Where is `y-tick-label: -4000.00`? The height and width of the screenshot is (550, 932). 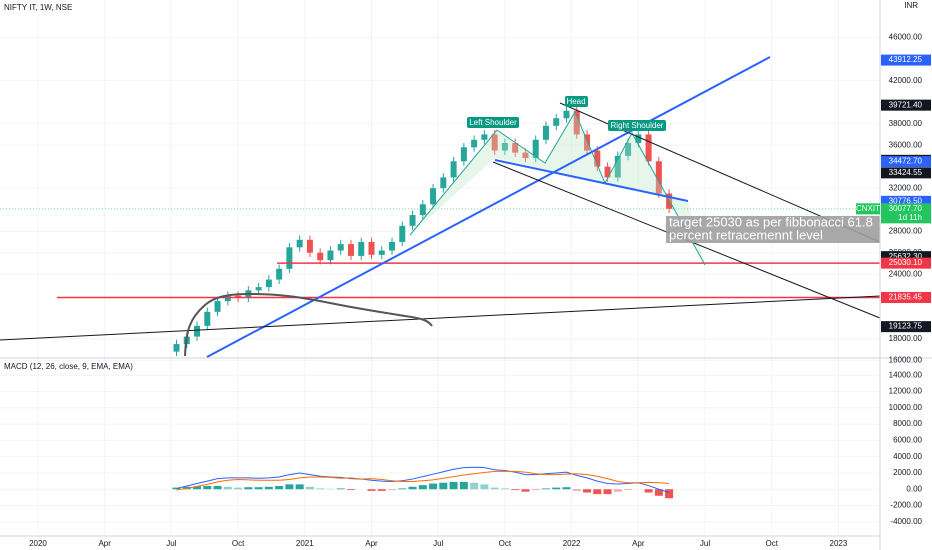
y-tick-label: -4000.00 is located at coordinates (906, 521).